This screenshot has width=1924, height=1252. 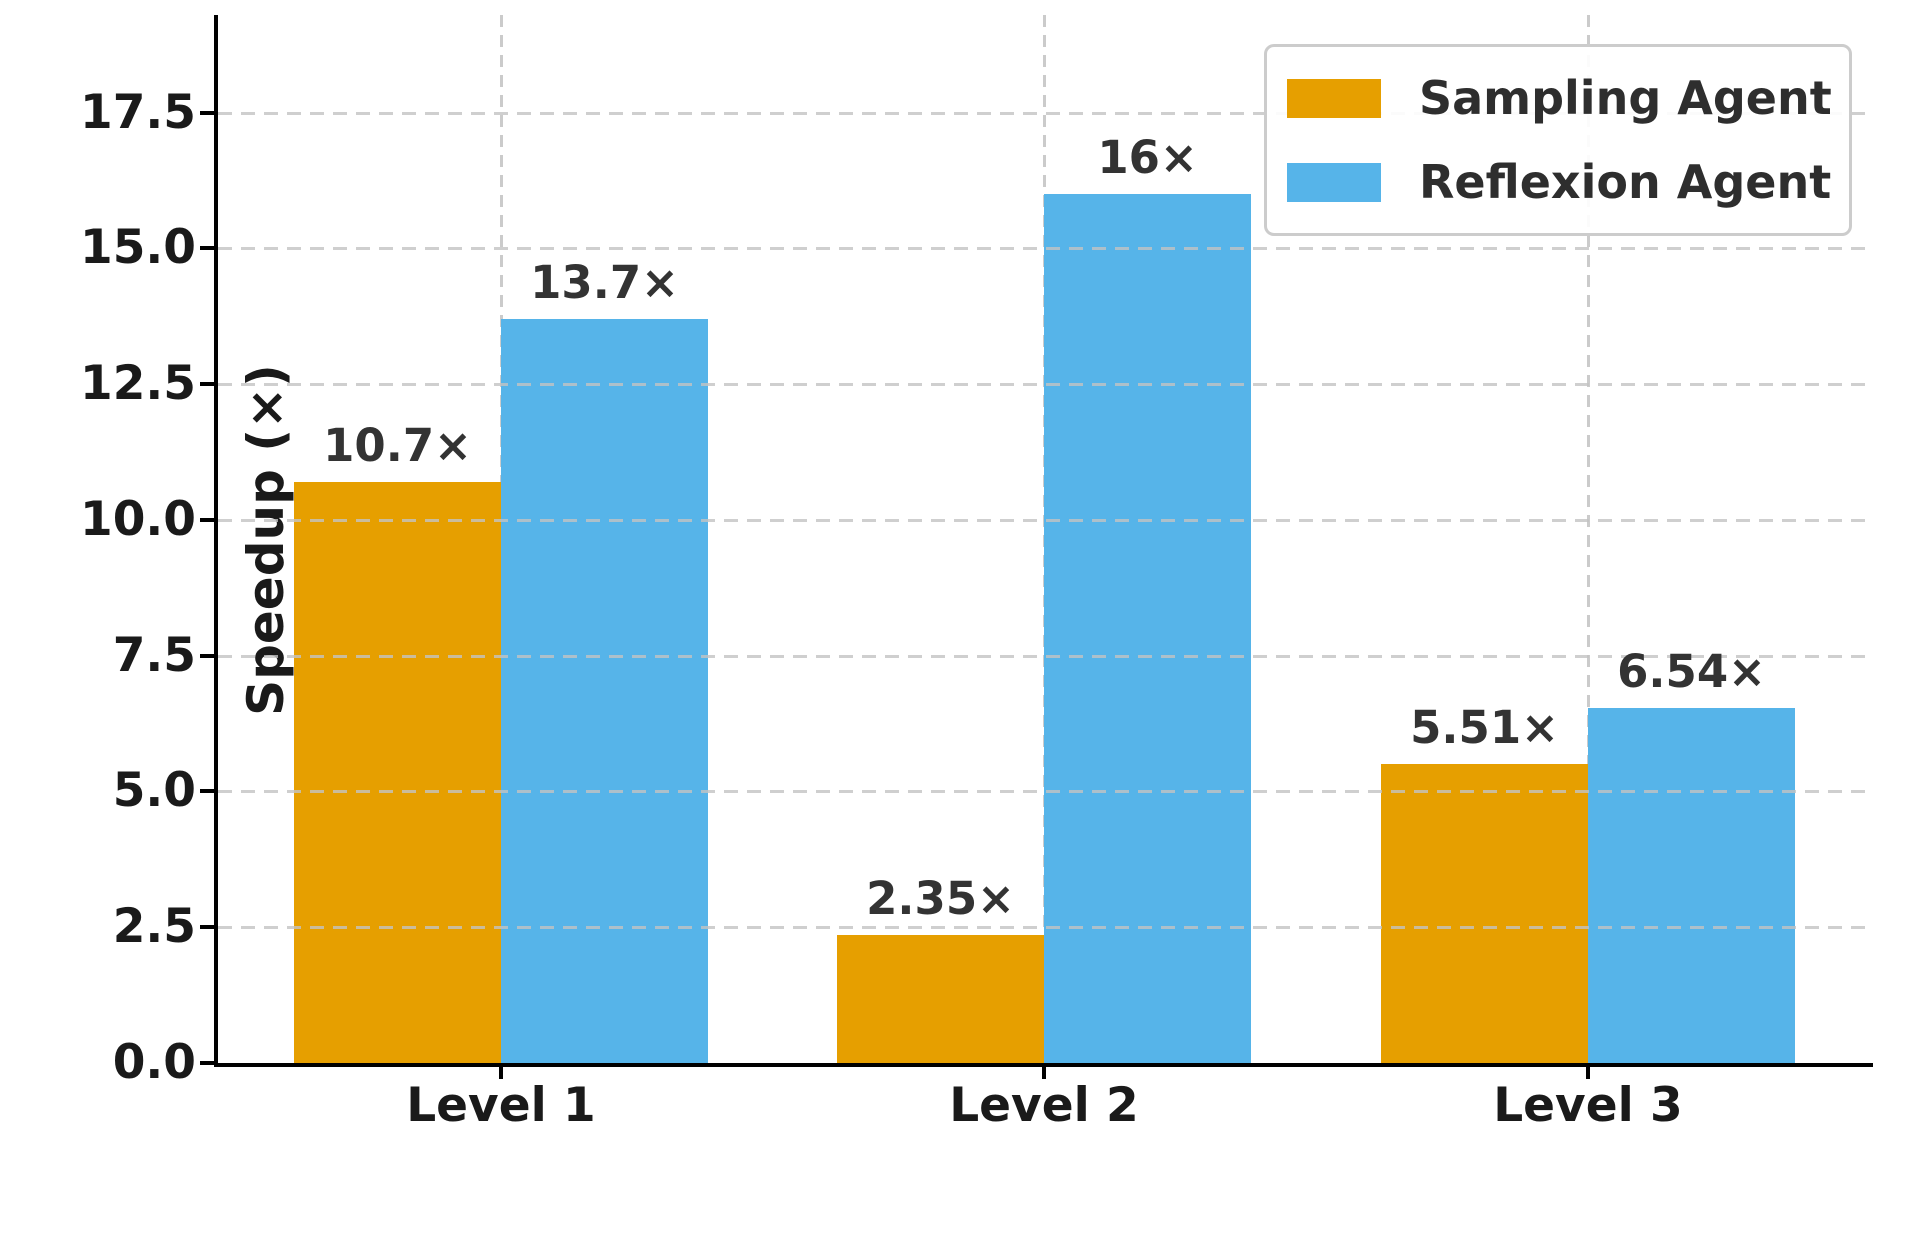 What do you see at coordinates (1625, 98) in the screenshot?
I see `legend-label: Sampling Agent` at bounding box center [1625, 98].